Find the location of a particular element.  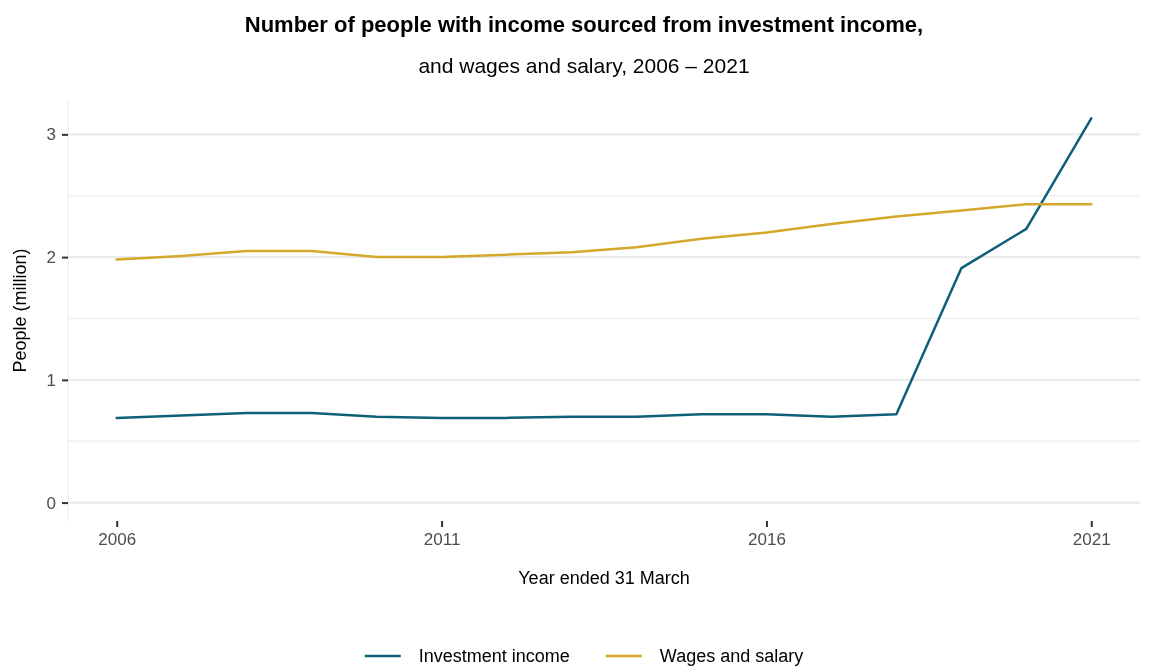

line-series is located at coordinates (604, 232).